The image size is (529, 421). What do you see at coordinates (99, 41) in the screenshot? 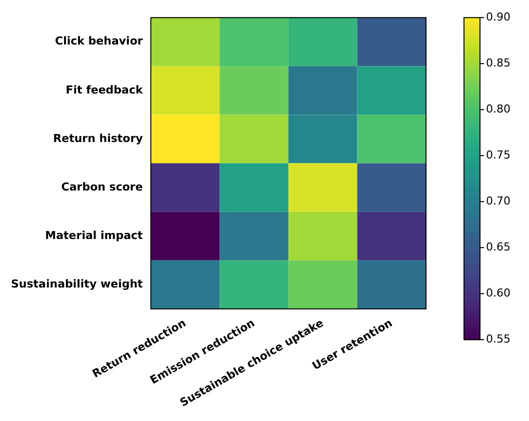
I see `y-tick-label: Click behavior` at bounding box center [99, 41].